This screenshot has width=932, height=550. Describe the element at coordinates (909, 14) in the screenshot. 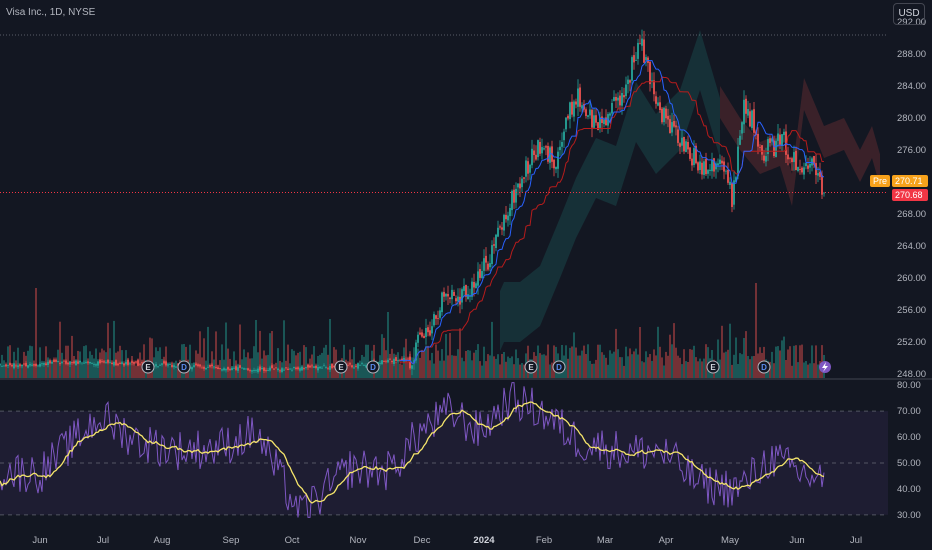

I see `currency-button: USD` at that location.